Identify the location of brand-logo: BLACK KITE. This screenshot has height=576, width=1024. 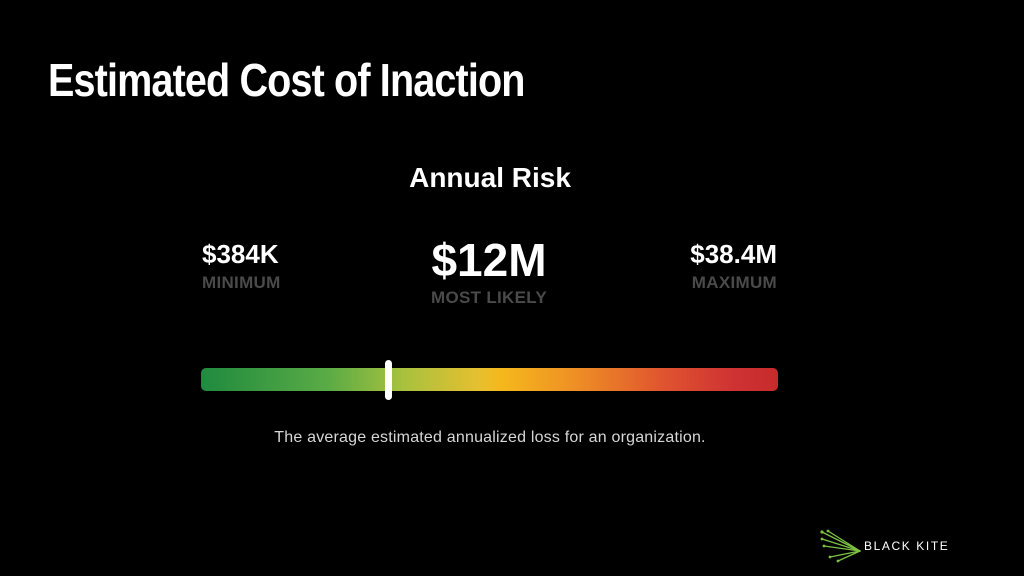
(884, 546).